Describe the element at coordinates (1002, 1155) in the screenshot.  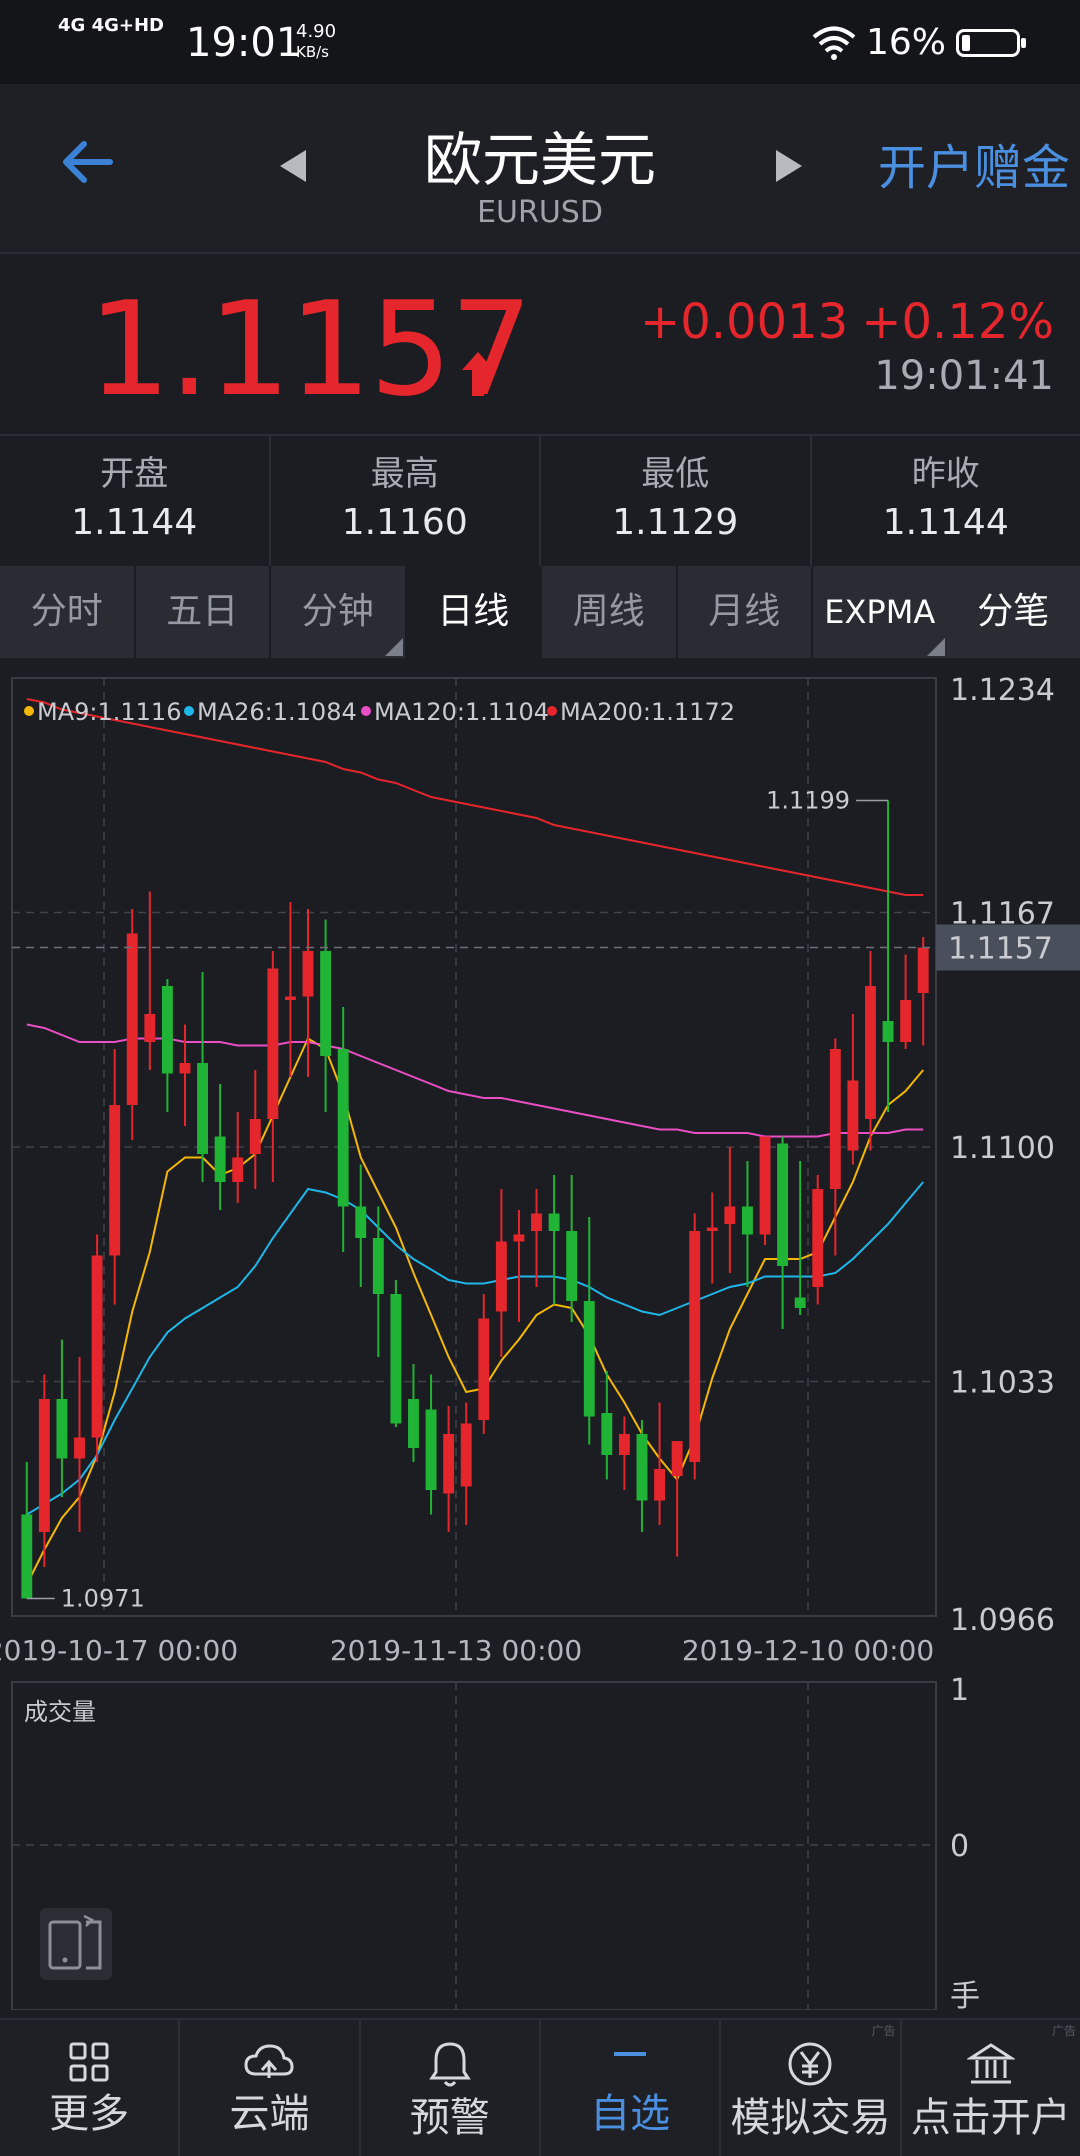
I see `y-axis-labels: 1.1234 1.1167 1.1100 1.1033 1.0966` at that location.